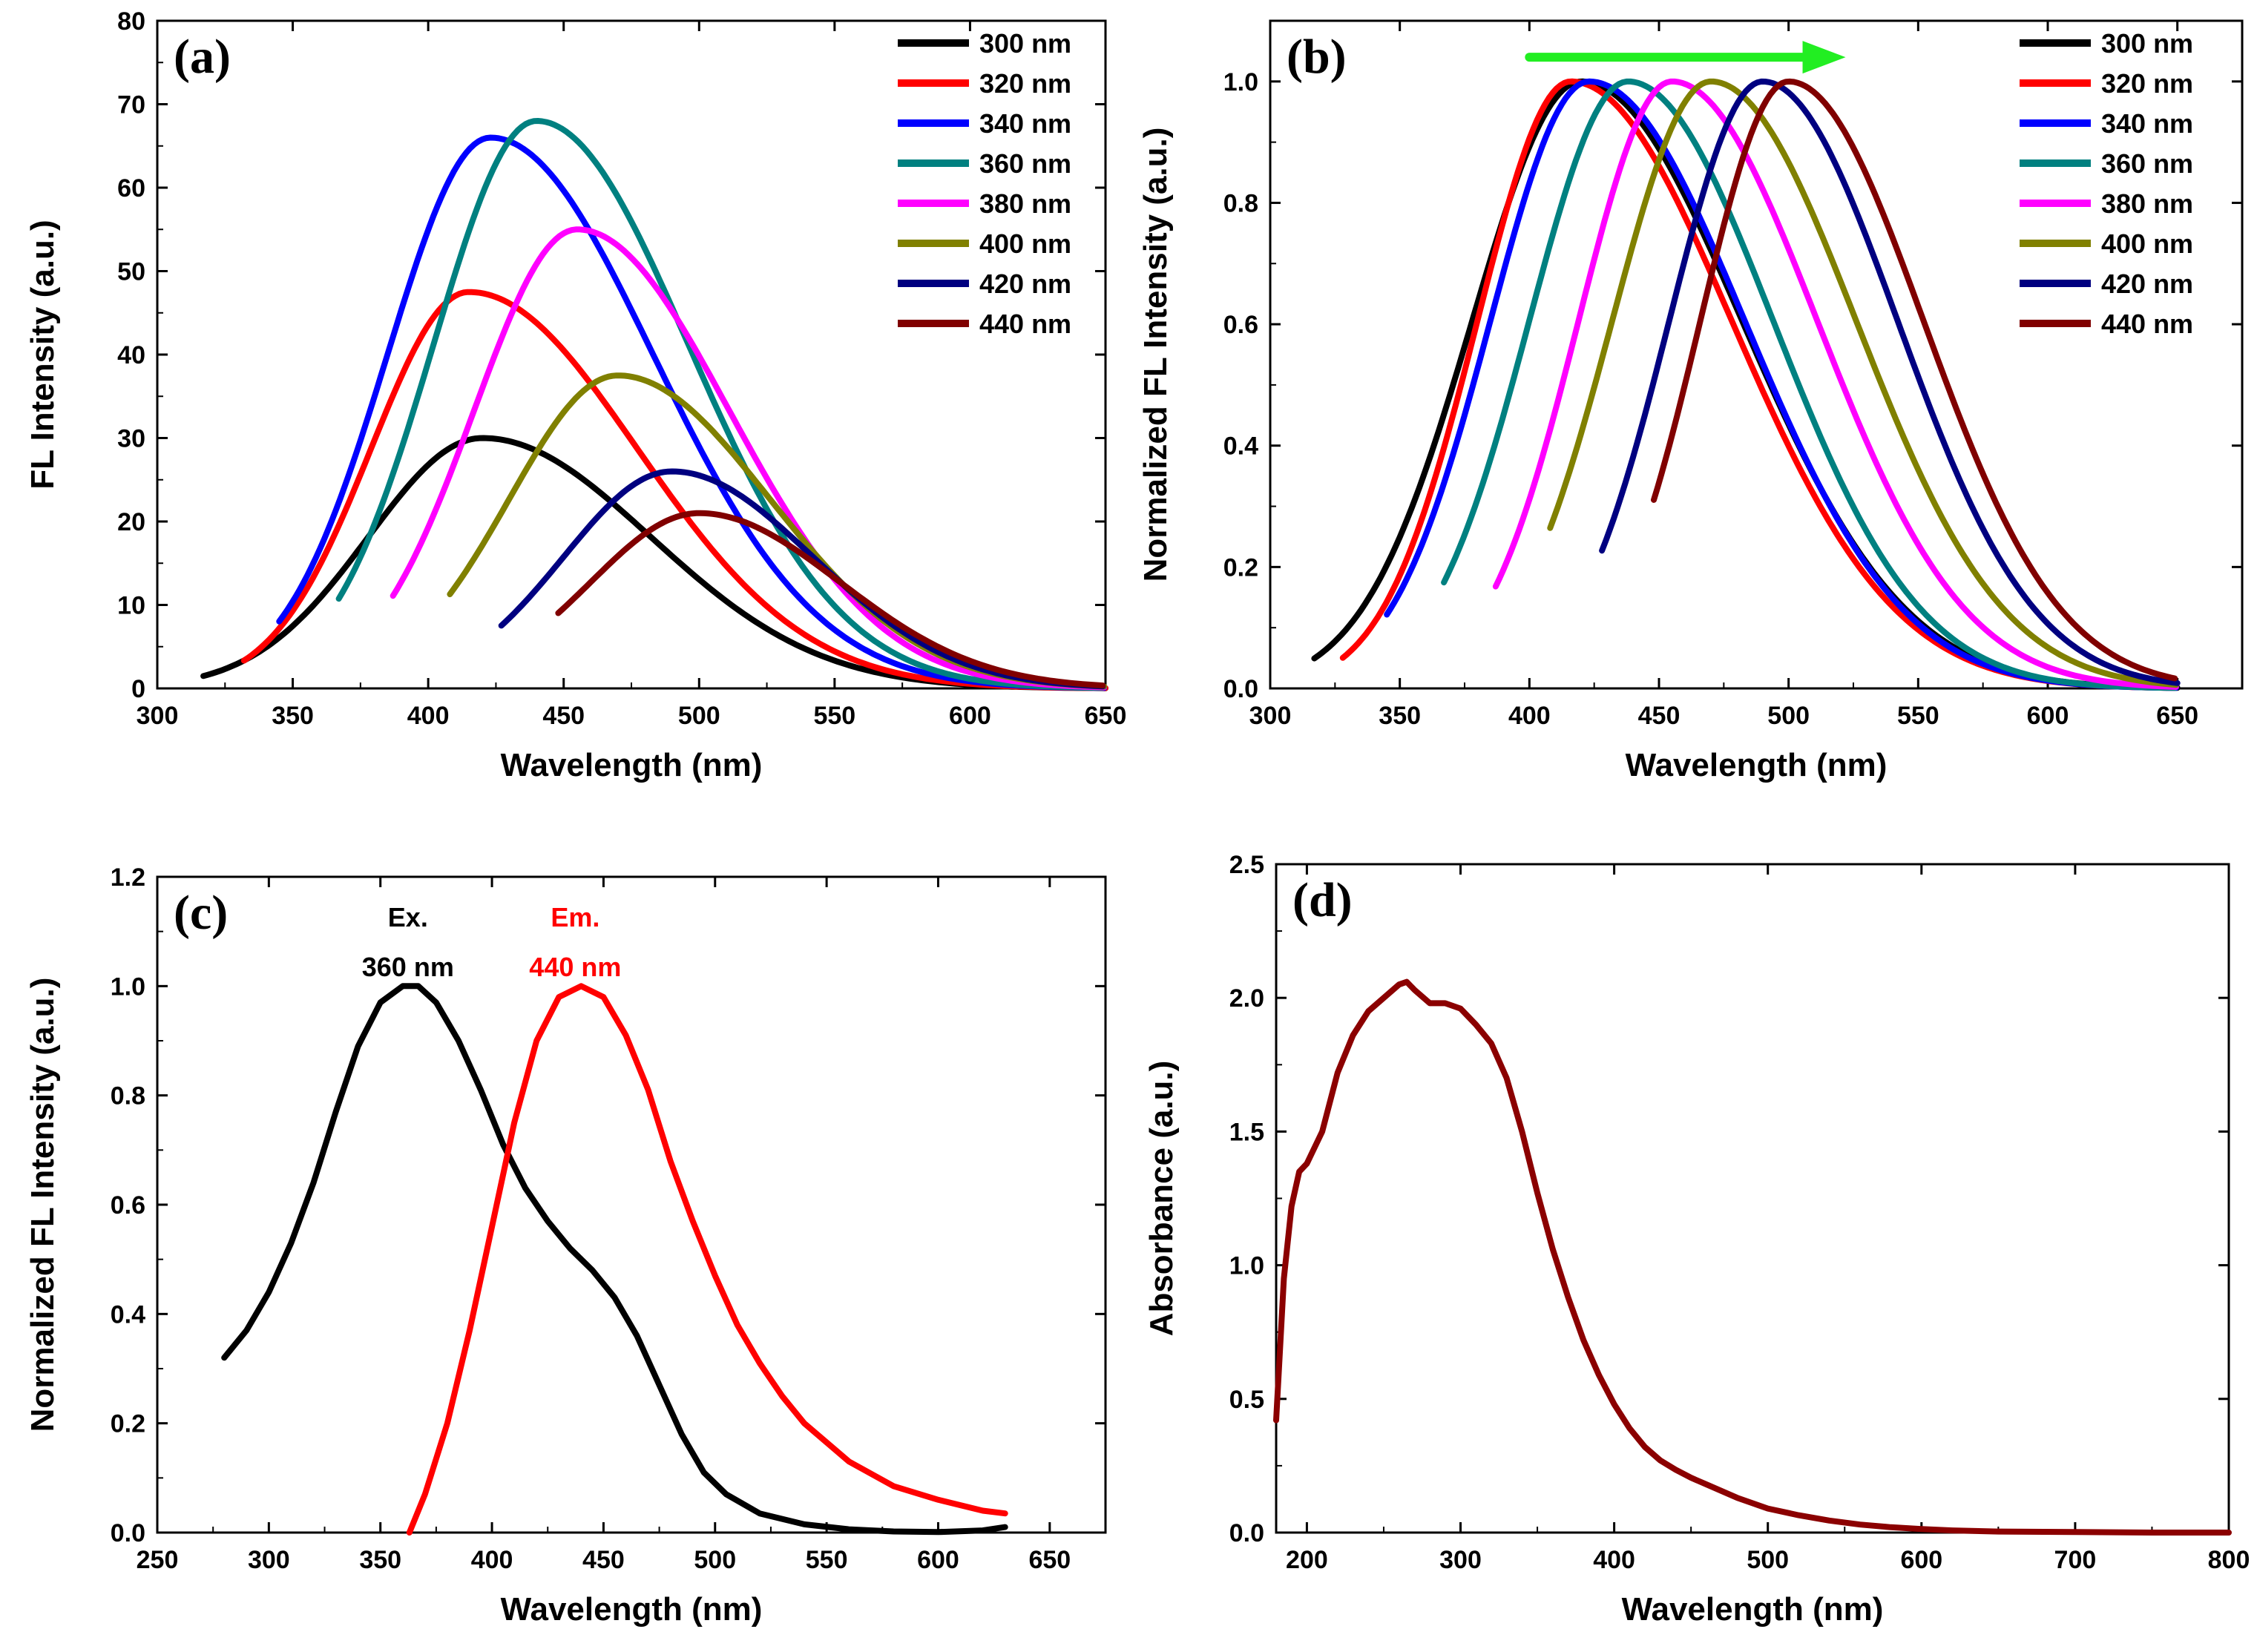 Image resolution: width=2257 pixels, height=1652 pixels. What do you see at coordinates (575, 917) in the screenshot?
I see `annotation-label: Em.` at bounding box center [575, 917].